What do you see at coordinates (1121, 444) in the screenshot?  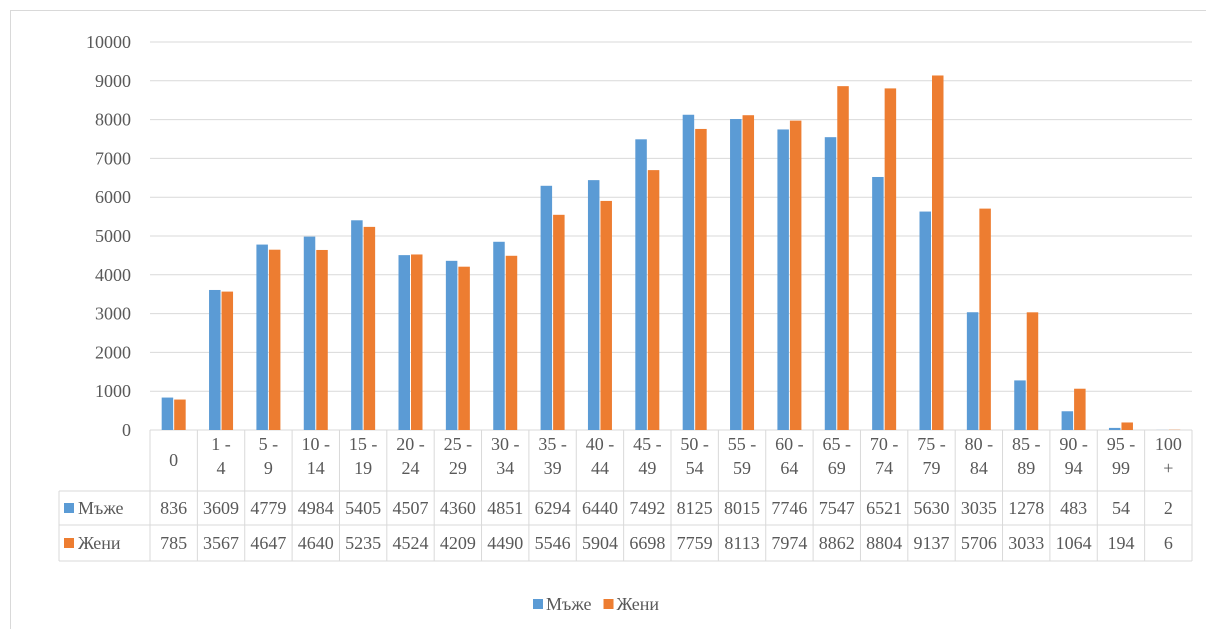 I see `x-category-label: 95 -` at bounding box center [1121, 444].